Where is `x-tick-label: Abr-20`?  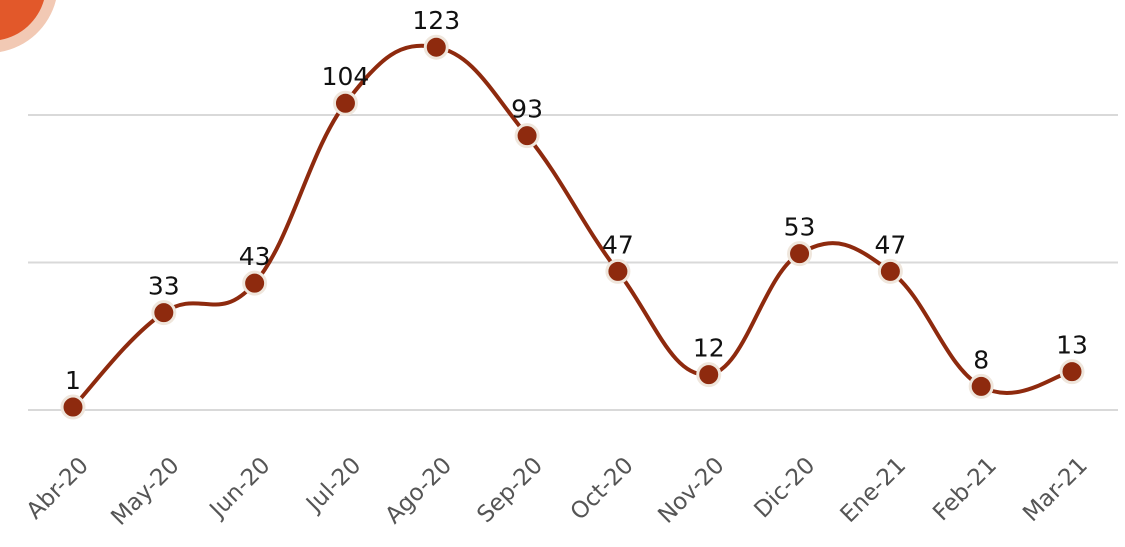
x-tick-label: Abr-20 is located at coordinates (58, 488).